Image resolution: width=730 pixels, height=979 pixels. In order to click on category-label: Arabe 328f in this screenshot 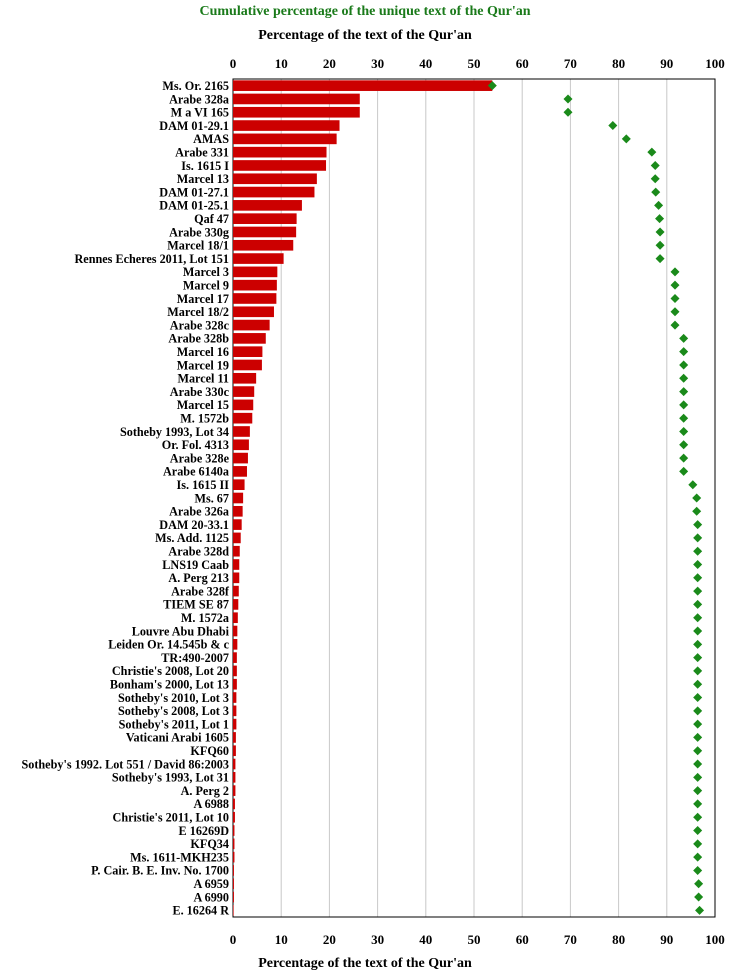, I will do `click(200, 591)`.